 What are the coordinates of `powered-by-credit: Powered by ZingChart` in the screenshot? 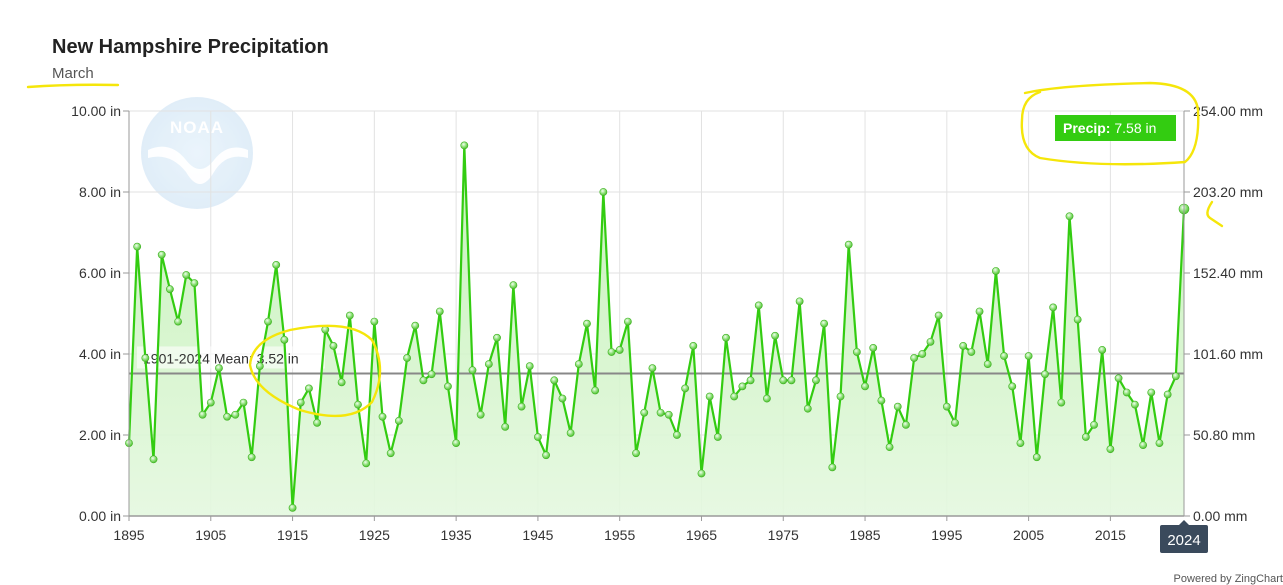 It's located at (1228, 579).